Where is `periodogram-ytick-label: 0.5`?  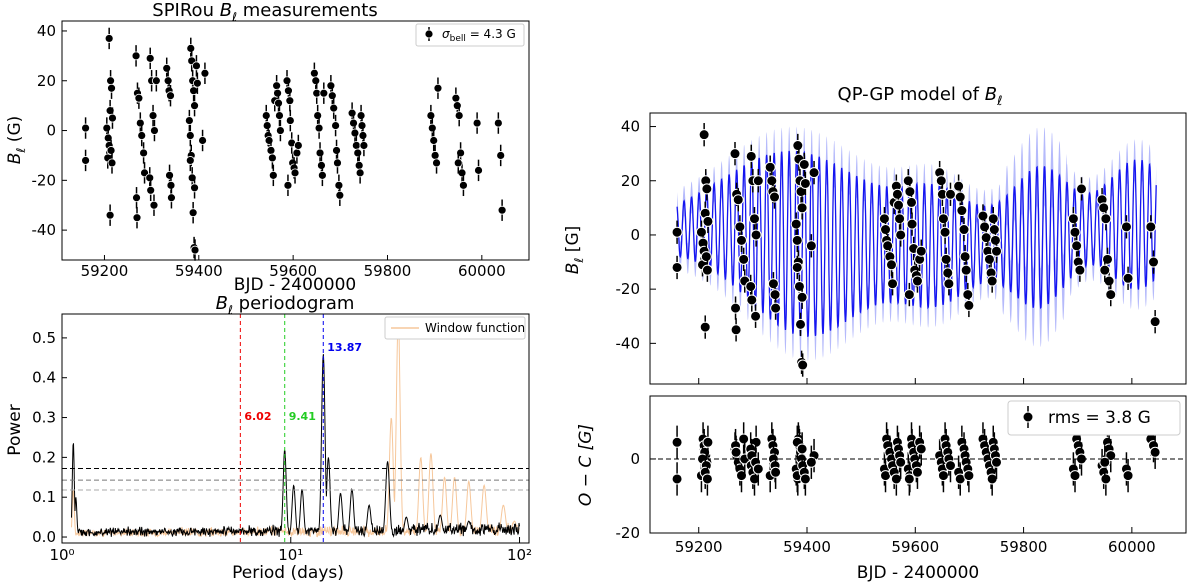
periodogram-ytick-label: 0.5 is located at coordinates (44, 338).